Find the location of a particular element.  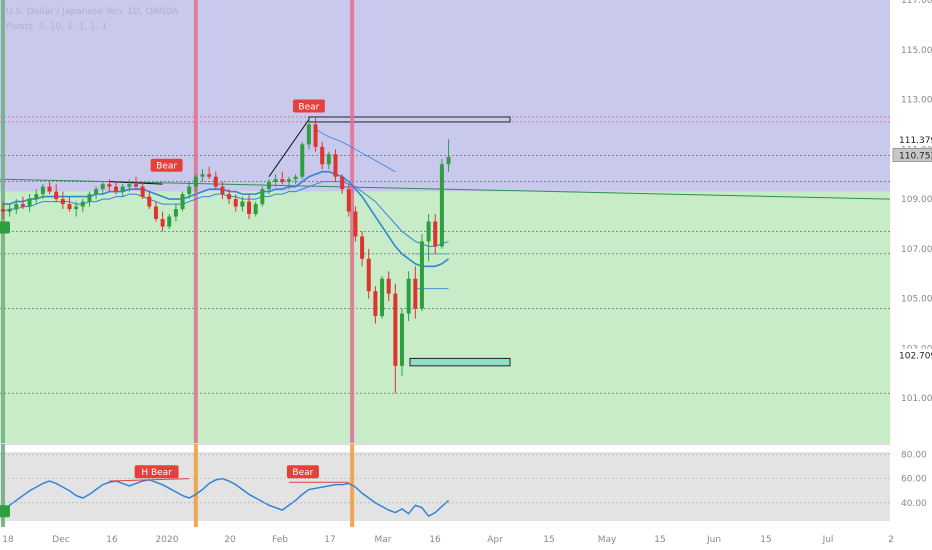

price-tag: 102.709 is located at coordinates (912, 355).